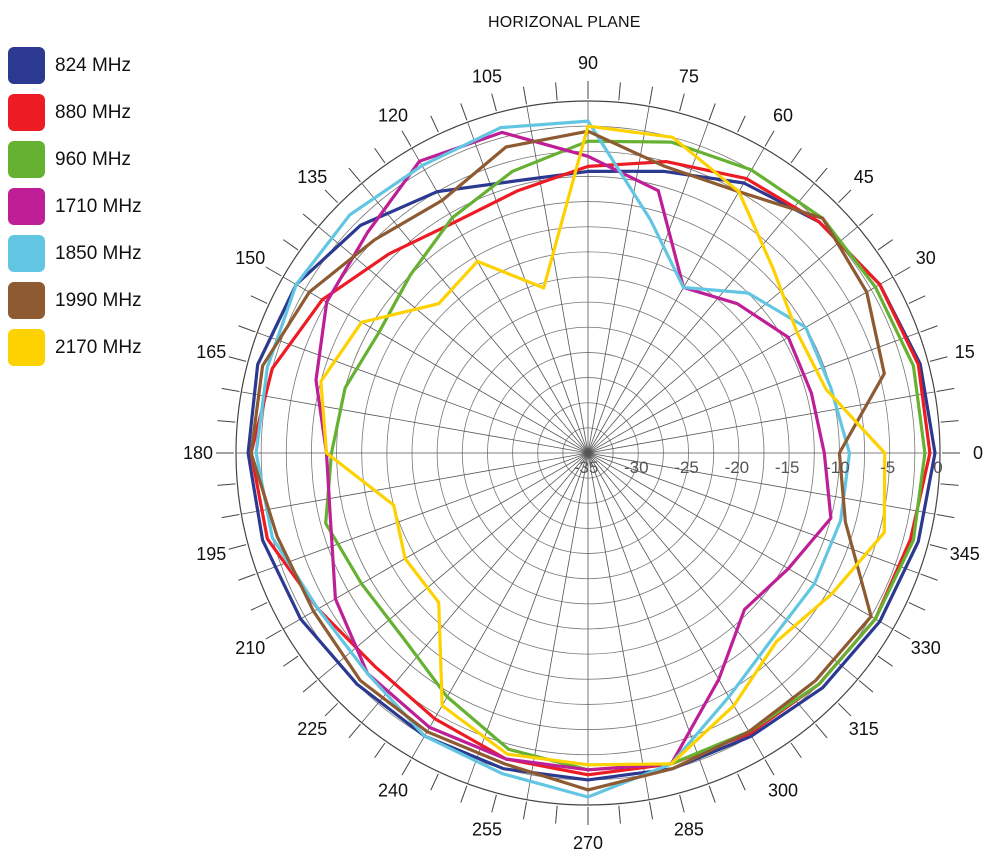 The image size is (1000, 859). What do you see at coordinates (783, 115) in the screenshot?
I see `angle-tick-label: 60` at bounding box center [783, 115].